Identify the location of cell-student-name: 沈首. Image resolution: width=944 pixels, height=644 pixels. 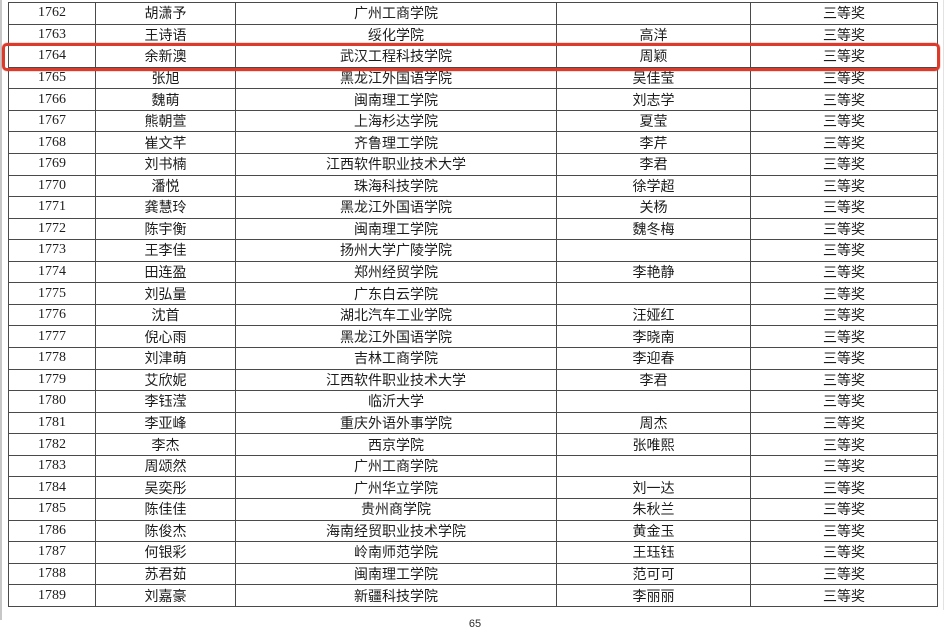
(165, 315).